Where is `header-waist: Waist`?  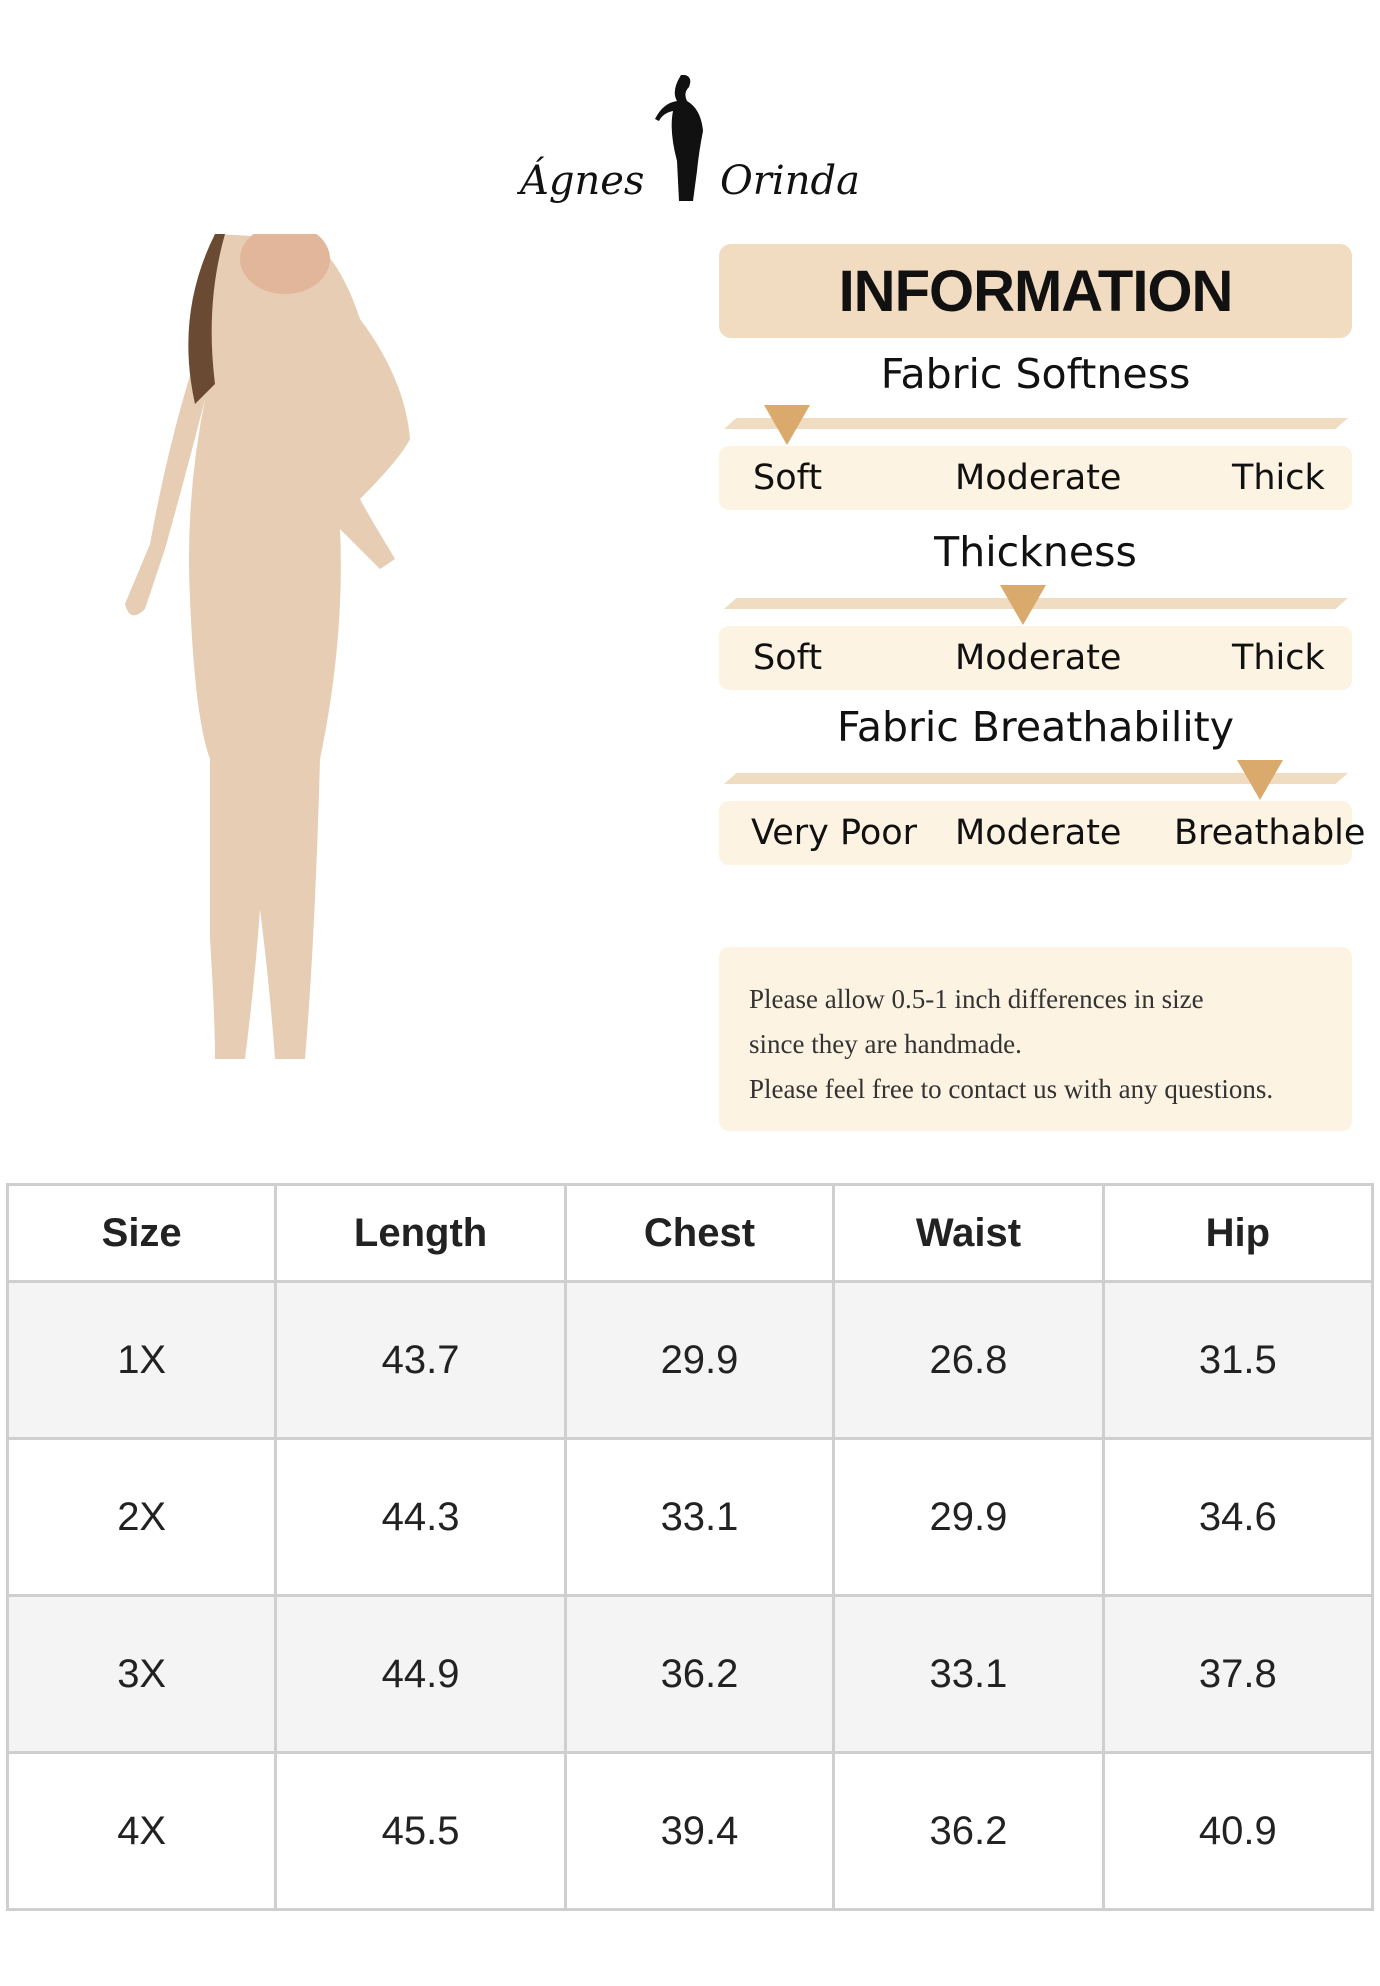 header-waist: Waist is located at coordinates (968, 1233).